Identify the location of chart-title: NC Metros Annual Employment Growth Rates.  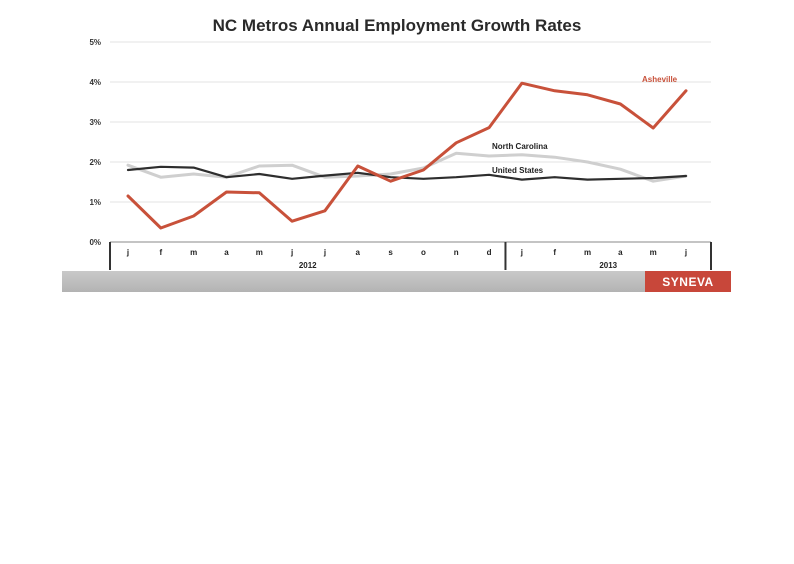
(397, 25).